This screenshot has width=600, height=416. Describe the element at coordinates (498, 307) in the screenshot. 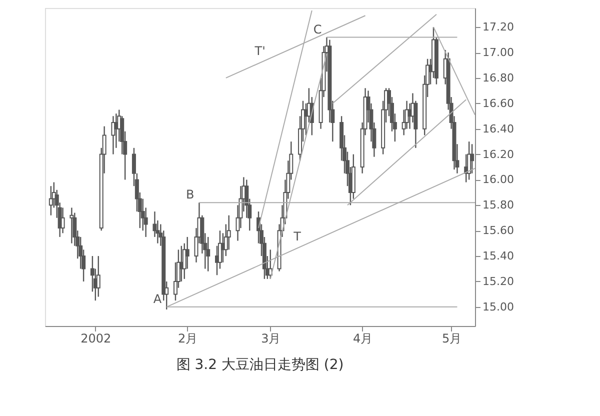

I see `y-tick-label: 15.00` at that location.